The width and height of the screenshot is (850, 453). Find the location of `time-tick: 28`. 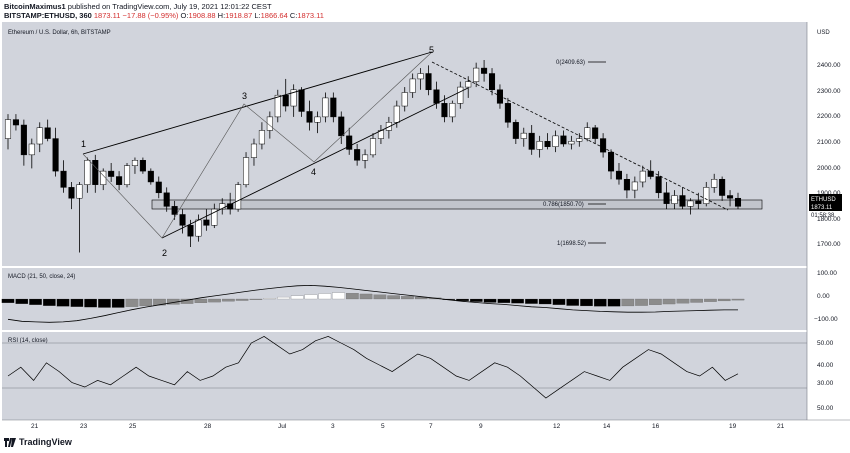

time-tick: 28 is located at coordinates (208, 426).